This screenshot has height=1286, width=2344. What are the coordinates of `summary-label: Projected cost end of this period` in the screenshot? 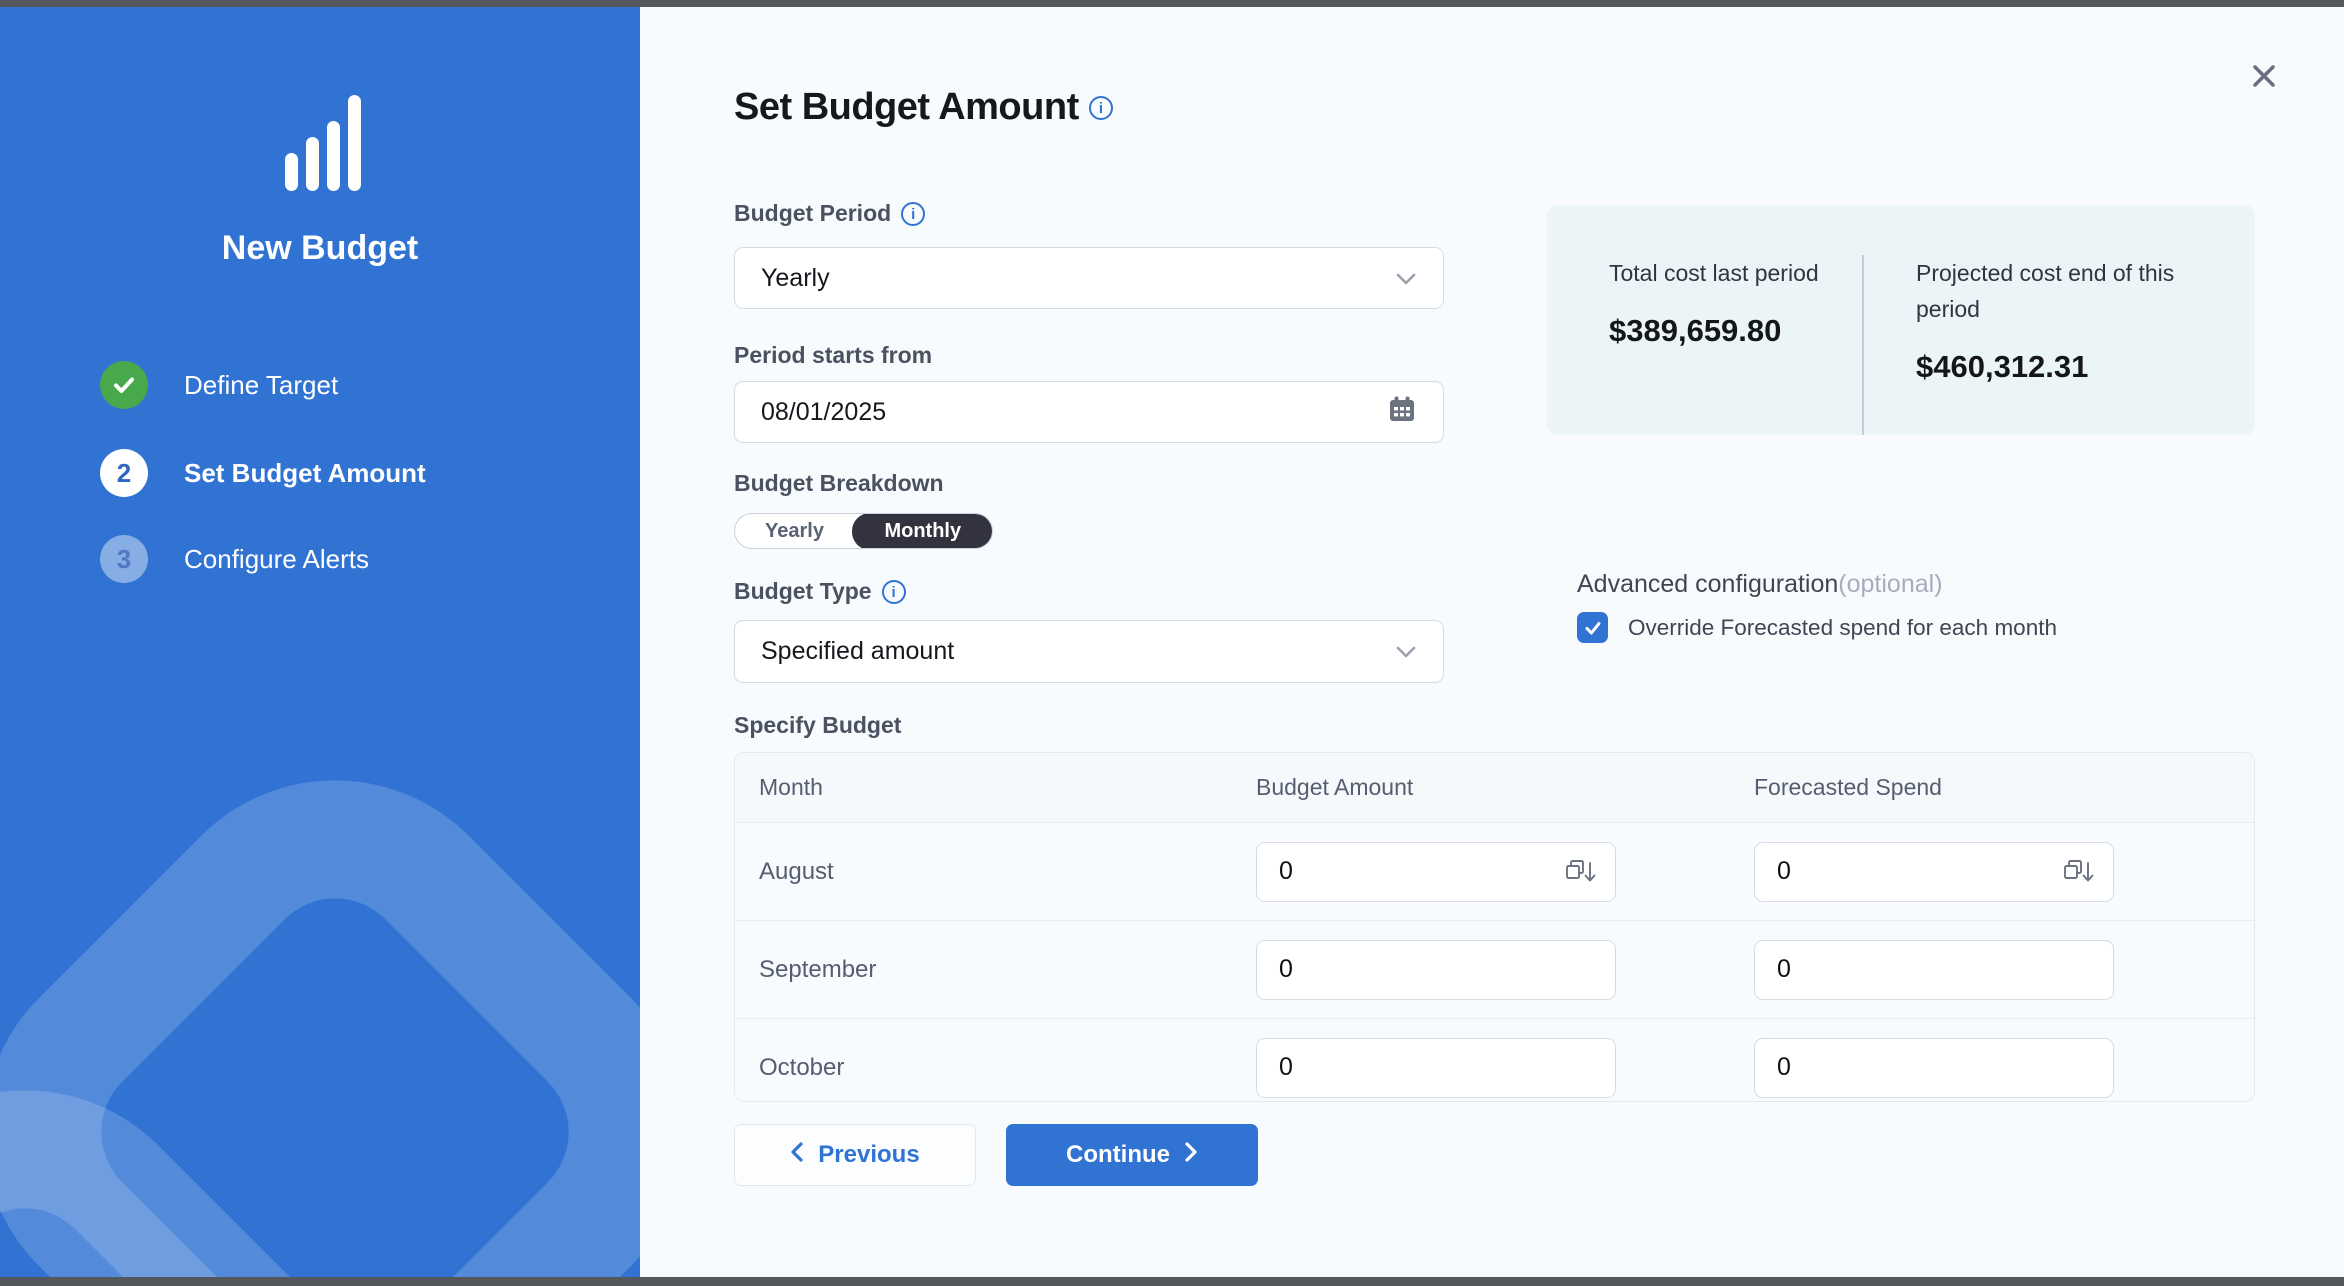 It's located at (2045, 291).